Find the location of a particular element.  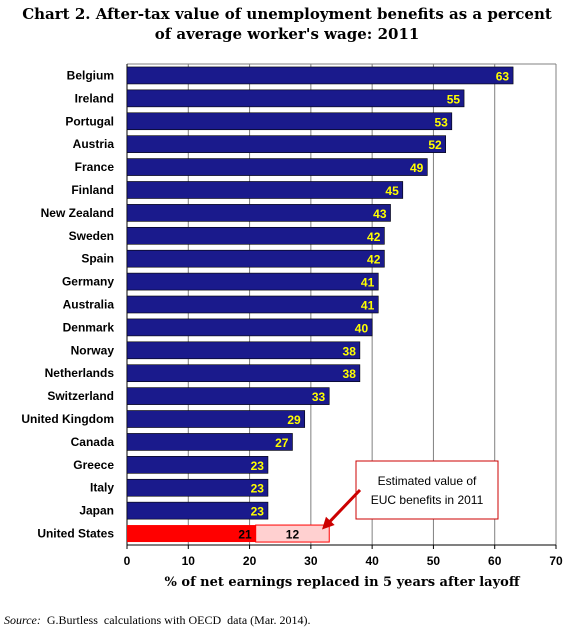

category-label: Sweden is located at coordinates (91, 236).